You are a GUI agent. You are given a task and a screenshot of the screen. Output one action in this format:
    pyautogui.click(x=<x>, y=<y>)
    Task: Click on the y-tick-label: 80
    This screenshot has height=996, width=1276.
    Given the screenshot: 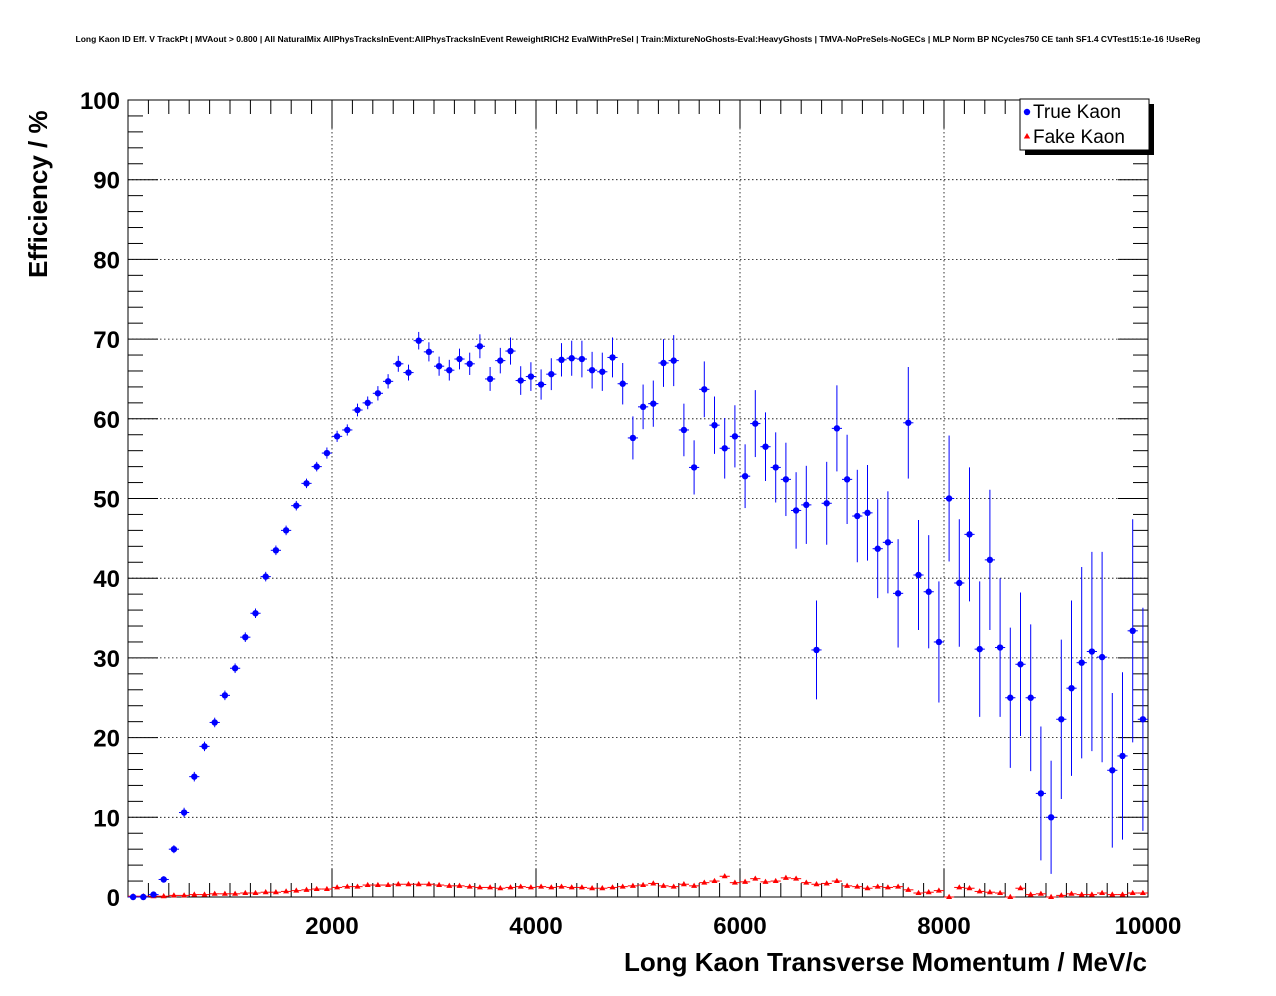 What is the action you would take?
    pyautogui.click(x=106, y=260)
    